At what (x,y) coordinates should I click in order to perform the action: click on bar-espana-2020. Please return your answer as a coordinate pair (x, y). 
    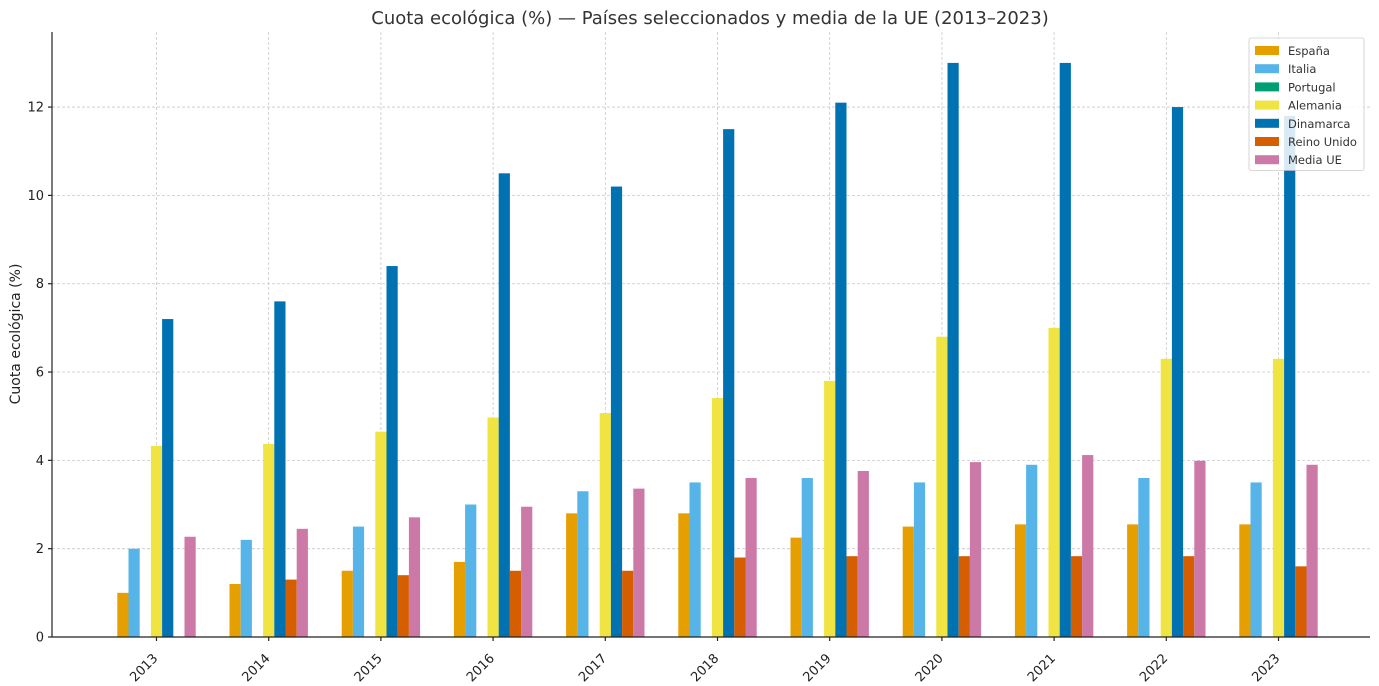
    Looking at the image, I should click on (908, 581).